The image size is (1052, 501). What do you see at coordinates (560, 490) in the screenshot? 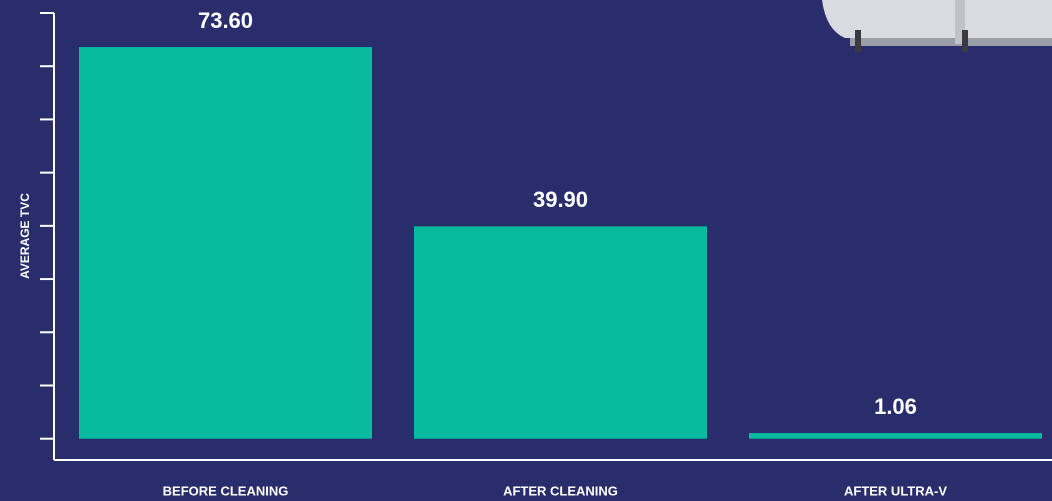
I see `x-tick-label: AFTER CLEANING` at bounding box center [560, 490].